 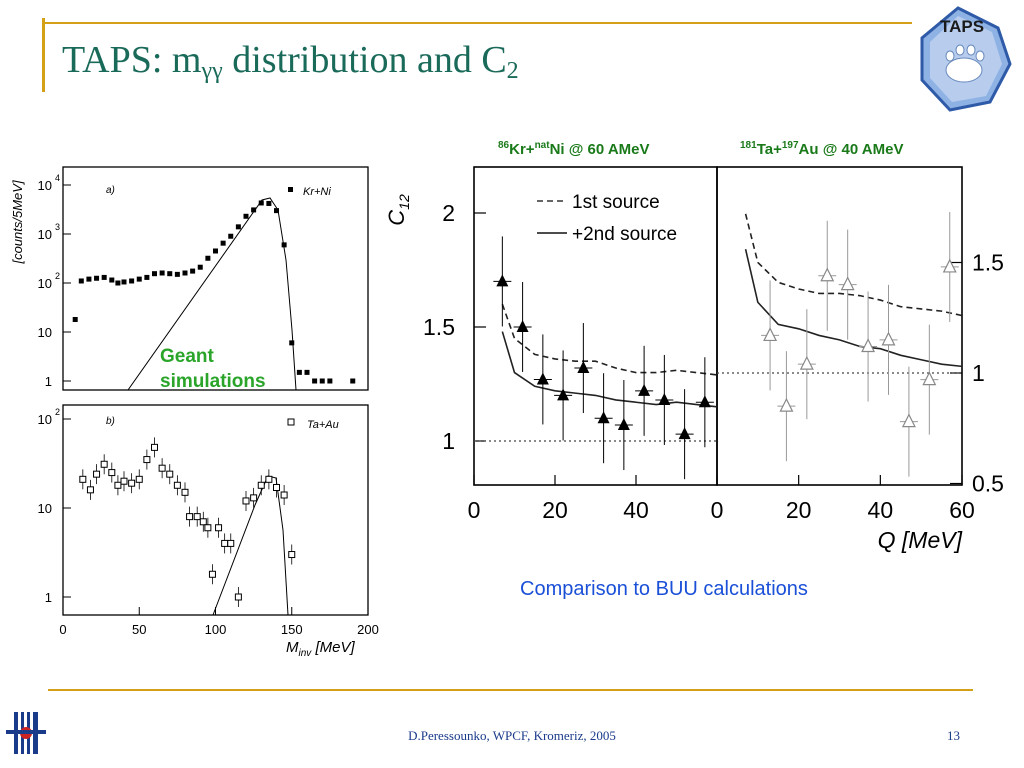 What do you see at coordinates (636, 510) in the screenshot?
I see `panel-kr-xtick-label: 40` at bounding box center [636, 510].